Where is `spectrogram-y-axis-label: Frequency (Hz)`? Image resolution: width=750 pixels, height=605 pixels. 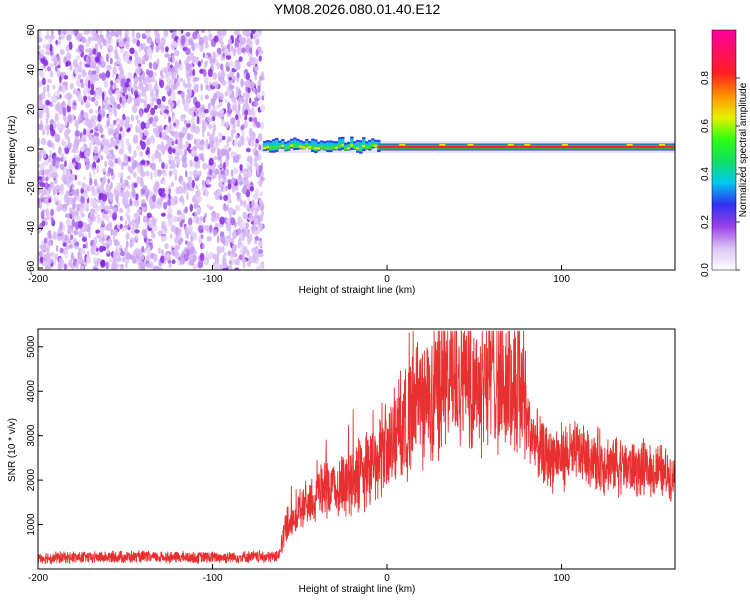 spectrogram-y-axis-label: Frequency (Hz) is located at coordinates (12, 150).